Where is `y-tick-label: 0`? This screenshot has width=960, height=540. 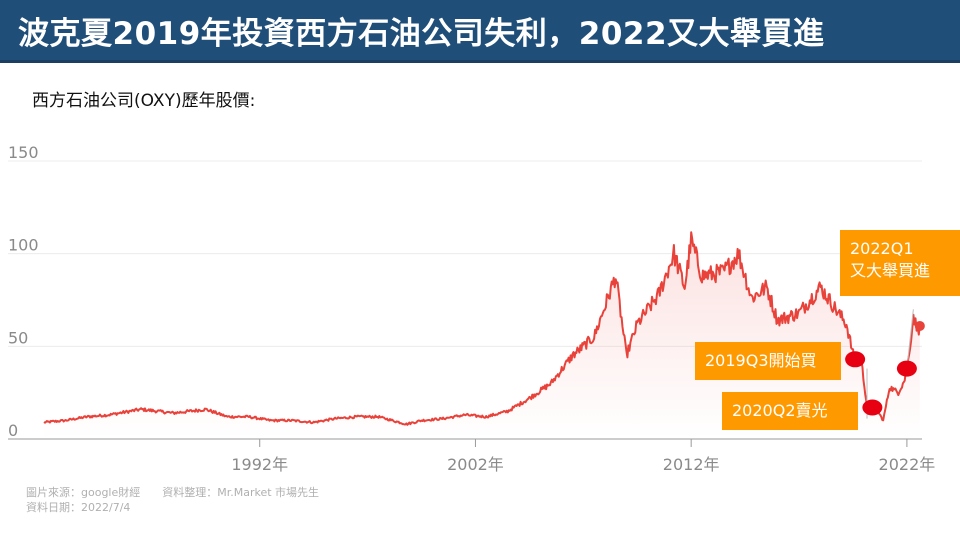
y-tick-label: 0 is located at coordinates (13, 430).